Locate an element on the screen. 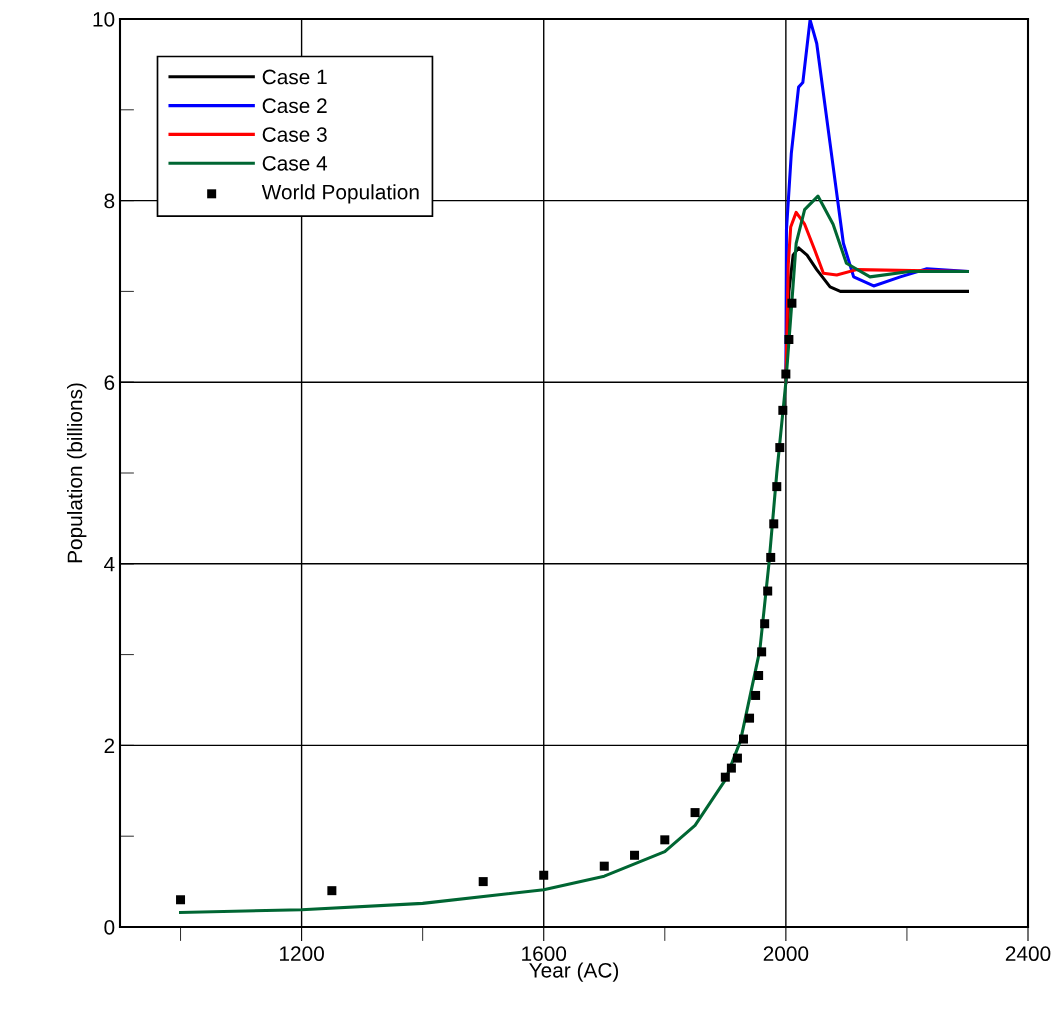  legend-label: Case 1 is located at coordinates (294, 77).